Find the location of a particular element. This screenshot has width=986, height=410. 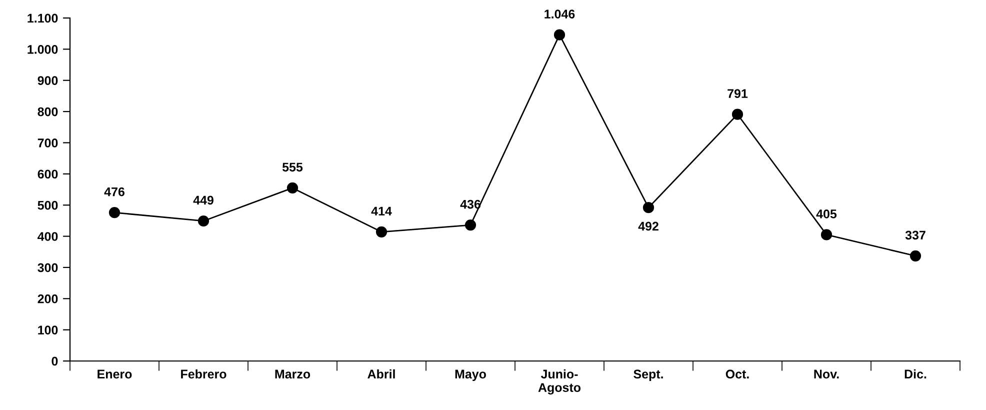

x-tick-label: Nov. is located at coordinates (826, 374).